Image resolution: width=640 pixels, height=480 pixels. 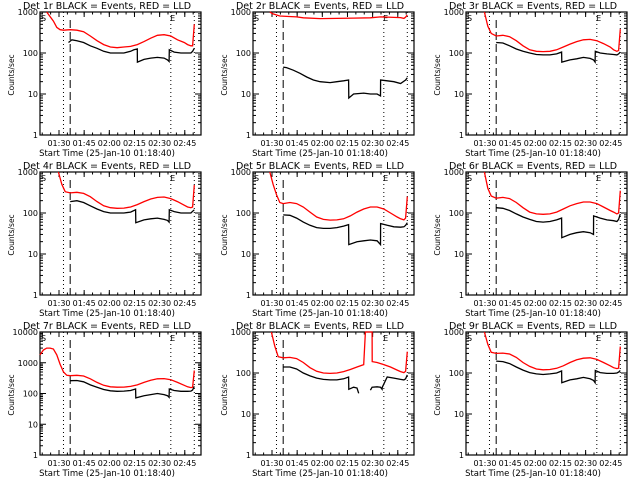 What do you see at coordinates (25, 332) in the screenshot?
I see `y-tick-label: 10000` at bounding box center [25, 332].